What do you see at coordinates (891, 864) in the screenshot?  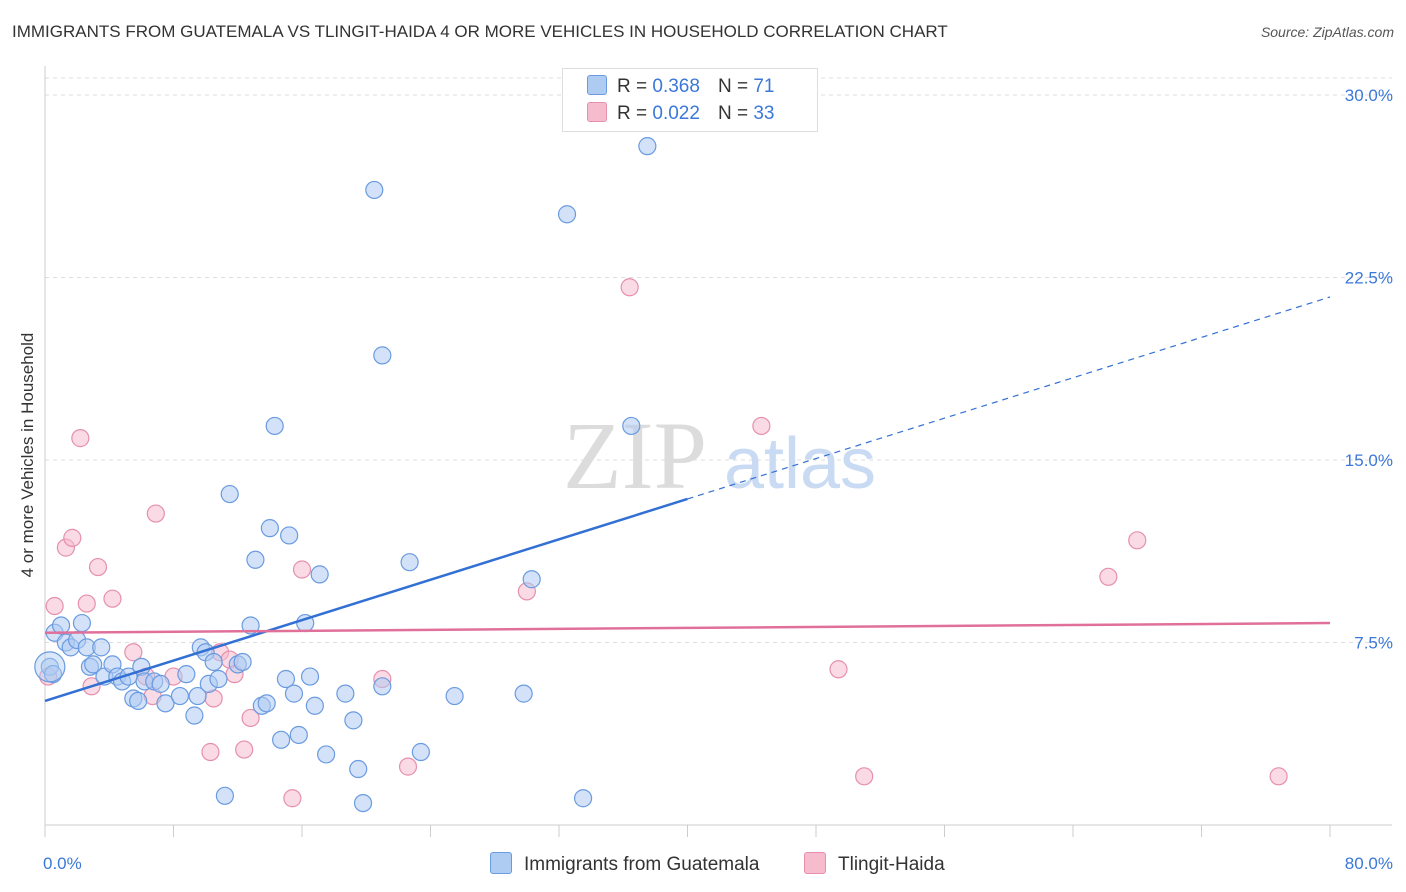 I see `legend-label-tlingit-haida: Tlingit-Haida` at bounding box center [891, 864].